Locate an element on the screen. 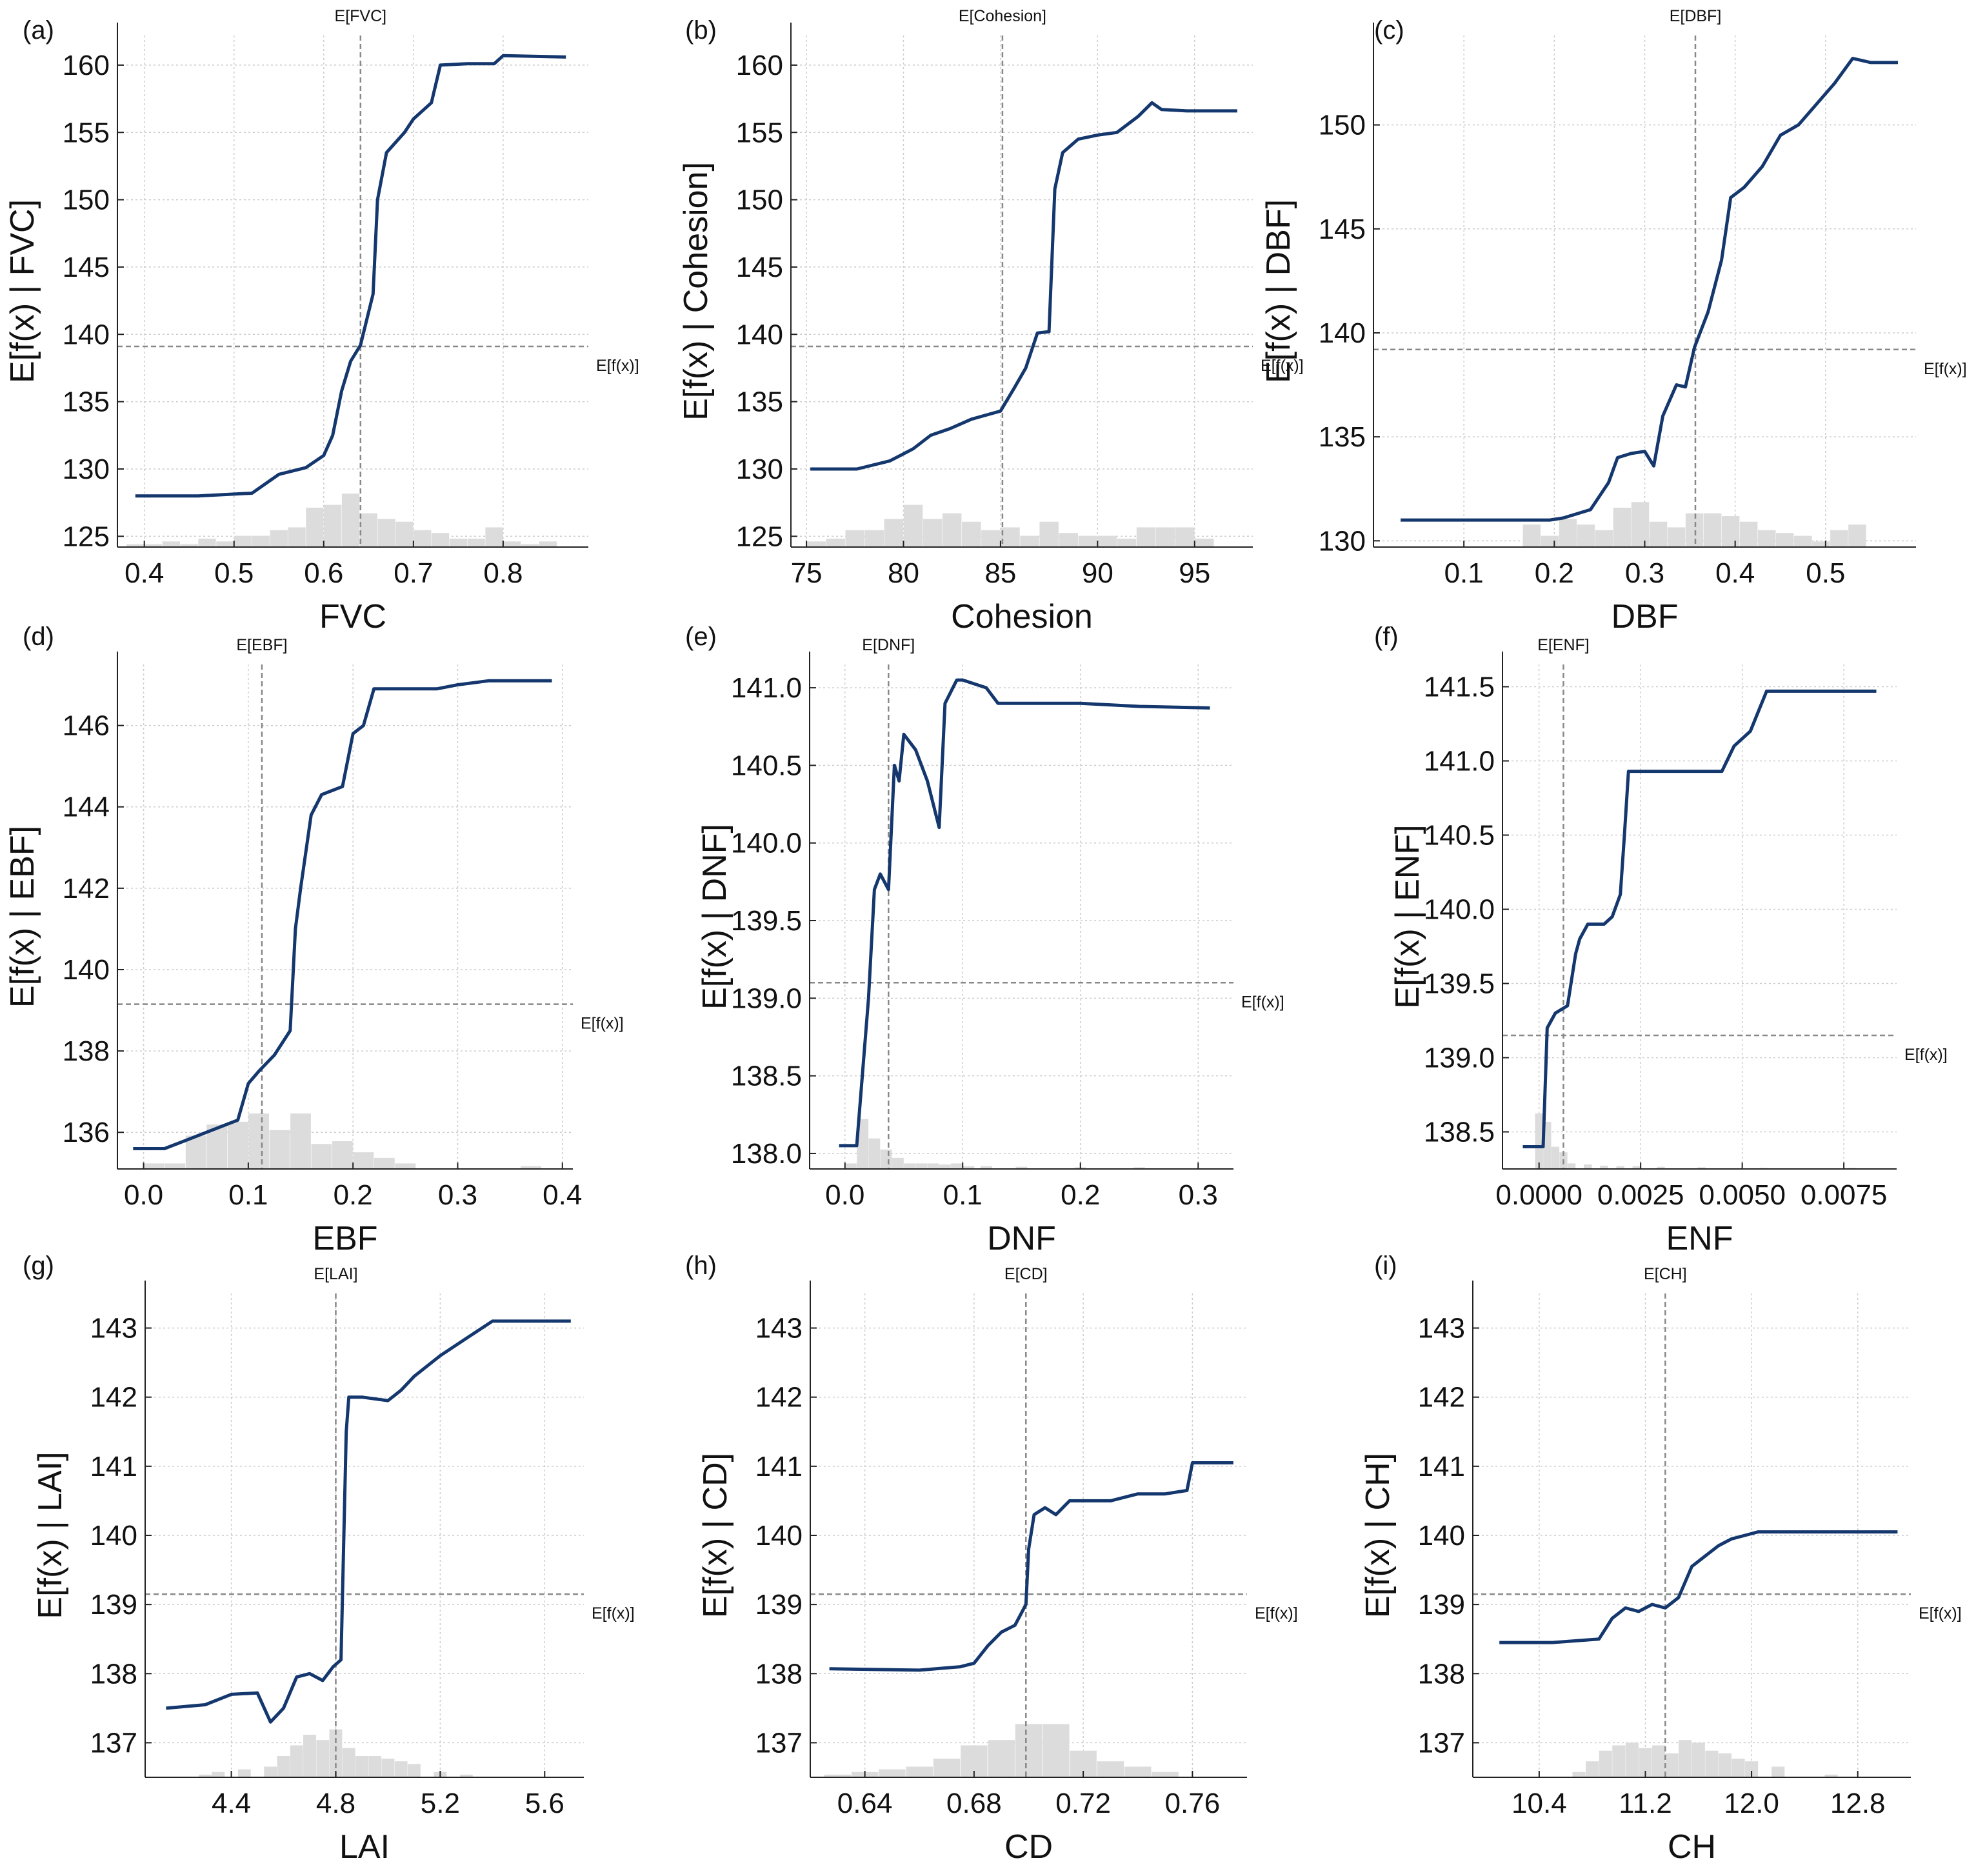 The width and height of the screenshot is (1976, 1876). x-tick-label: 11.2 is located at coordinates (1645, 1803).